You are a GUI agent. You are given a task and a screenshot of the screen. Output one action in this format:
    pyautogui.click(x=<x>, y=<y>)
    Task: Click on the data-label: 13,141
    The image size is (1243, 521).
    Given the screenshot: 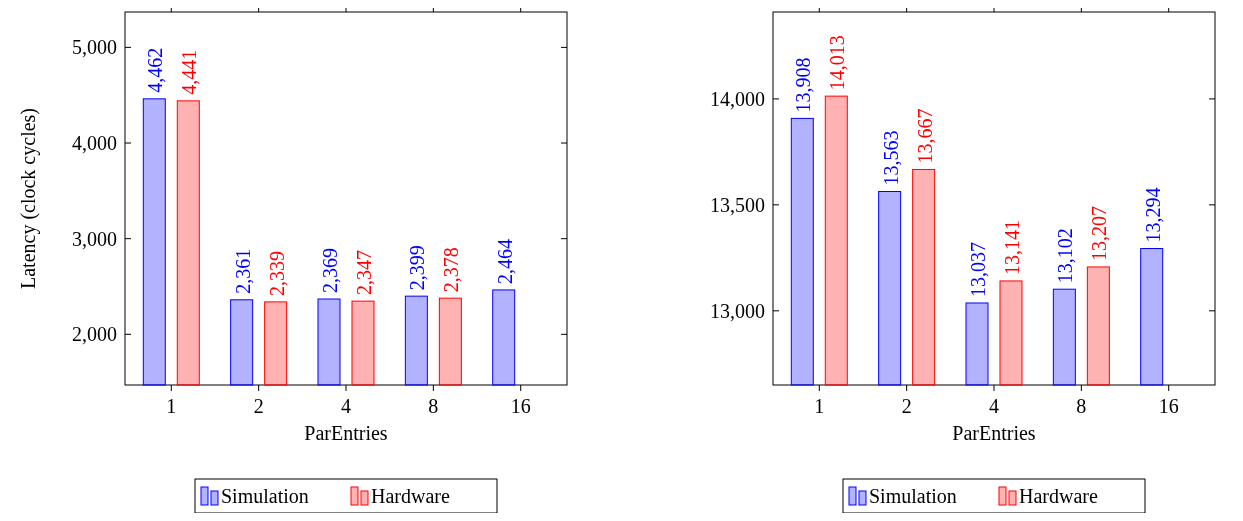 What is the action you would take?
    pyautogui.click(x=1012, y=247)
    